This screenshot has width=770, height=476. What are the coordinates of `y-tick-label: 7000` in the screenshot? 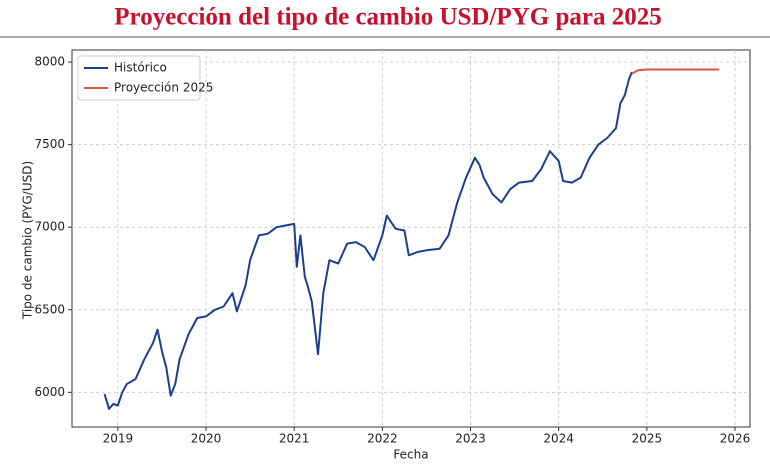 It's located at (49, 227).